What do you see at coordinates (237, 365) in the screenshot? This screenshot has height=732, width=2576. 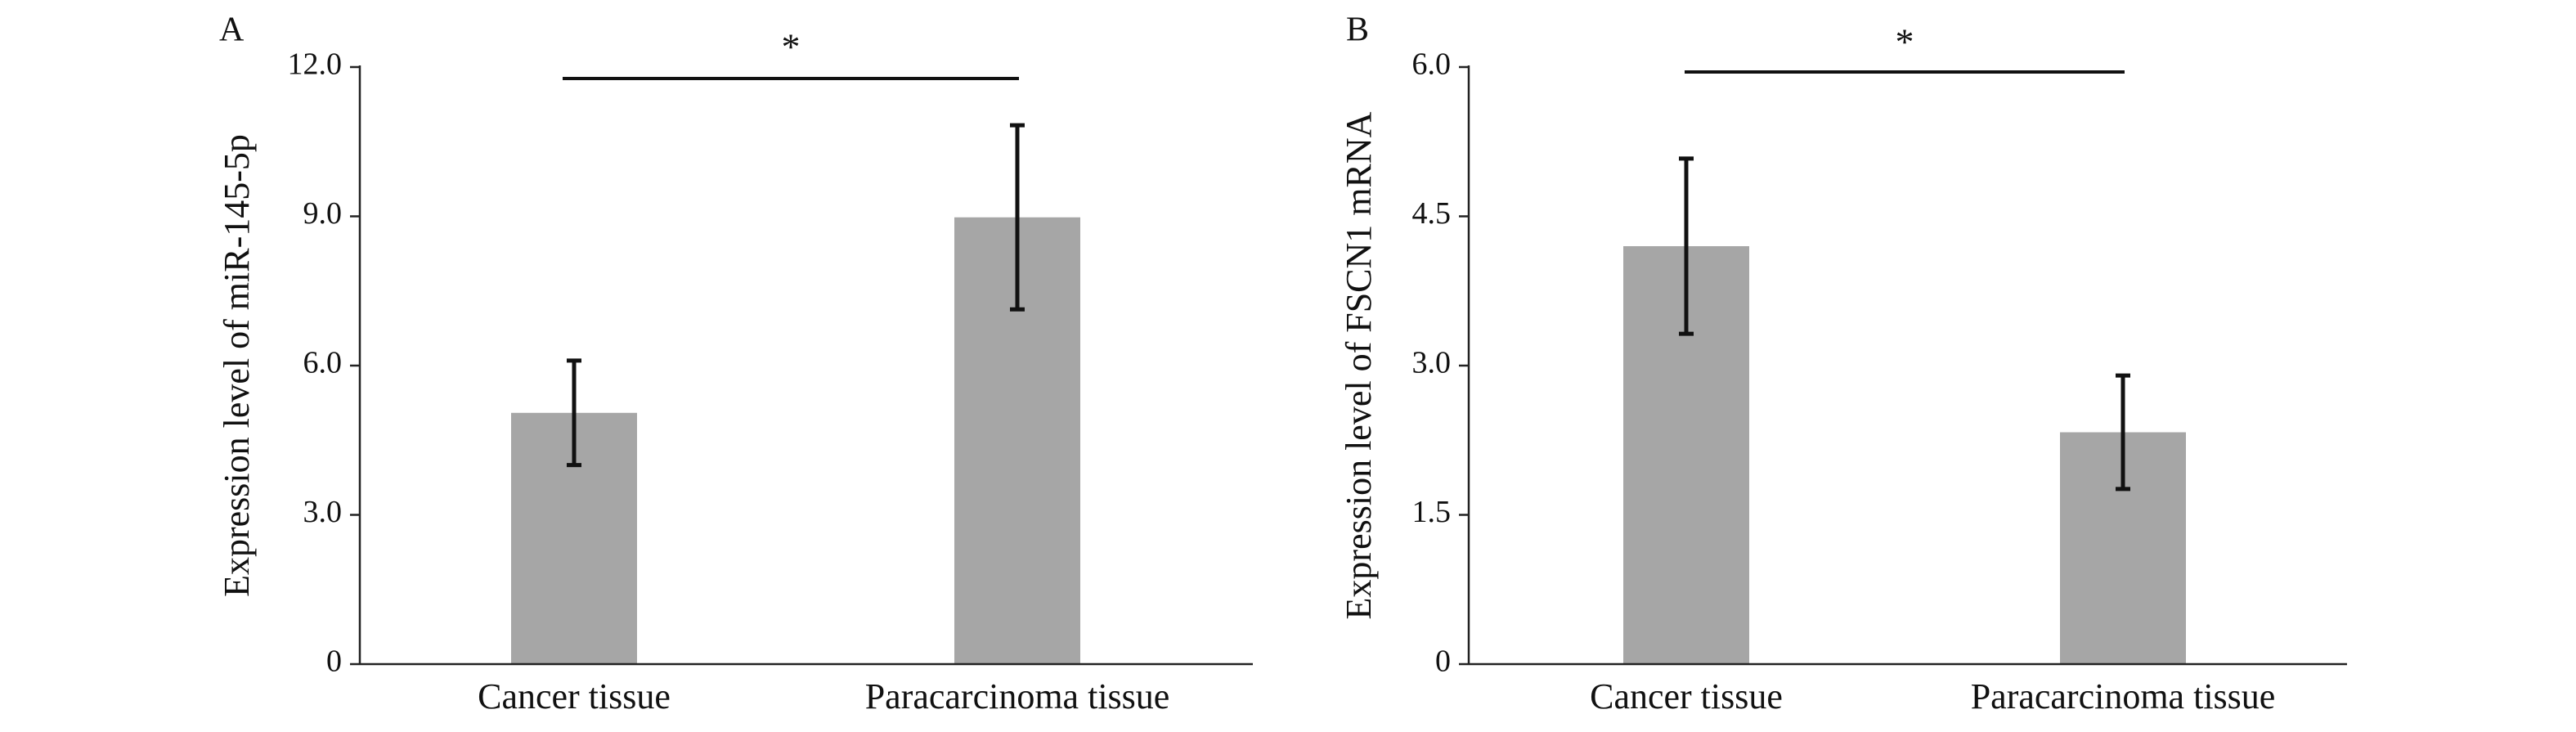 I see `y-axis-title: Expression level of miR-145-5p` at bounding box center [237, 365].